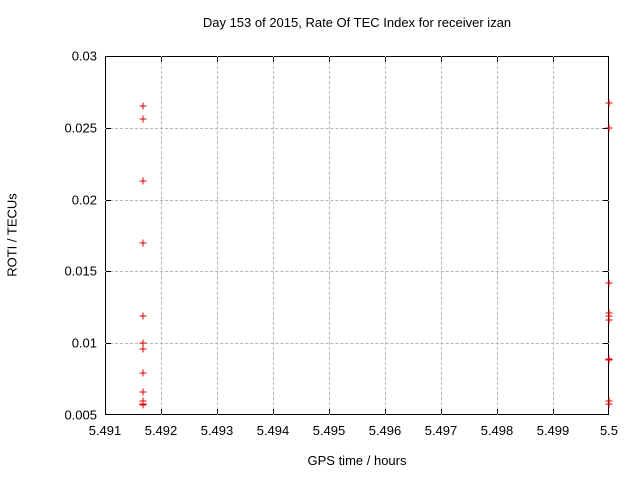 The height and width of the screenshot is (480, 640). What do you see at coordinates (84, 343) in the screenshot?
I see `y-tick-label: 0.01` at bounding box center [84, 343].